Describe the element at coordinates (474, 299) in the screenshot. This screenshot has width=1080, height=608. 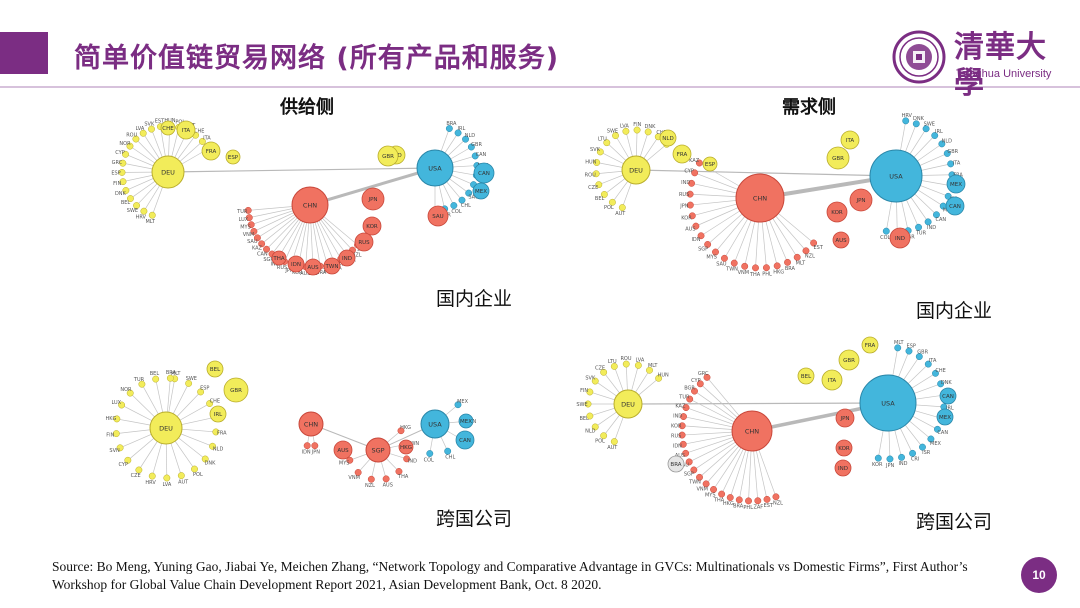
I see `caption-domestic-supply: 国内企业` at that location.